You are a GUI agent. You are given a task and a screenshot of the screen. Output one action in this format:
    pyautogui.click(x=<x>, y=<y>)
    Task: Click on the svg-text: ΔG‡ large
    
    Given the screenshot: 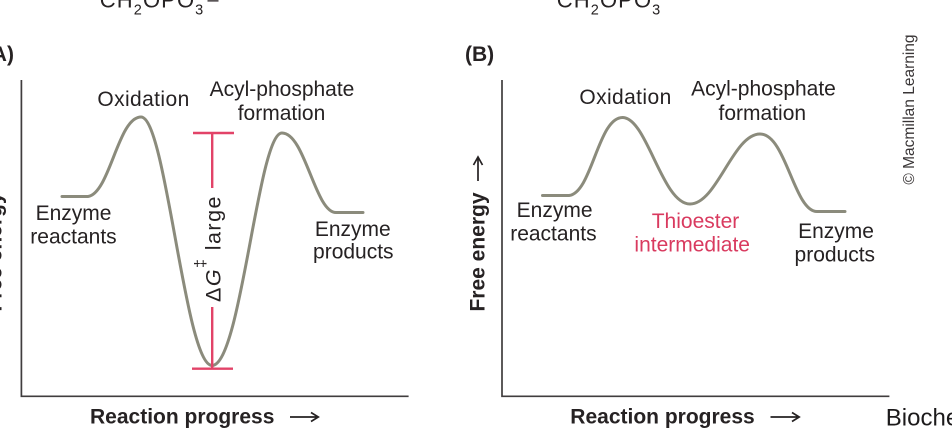 What is the action you would take?
    pyautogui.click(x=209, y=248)
    